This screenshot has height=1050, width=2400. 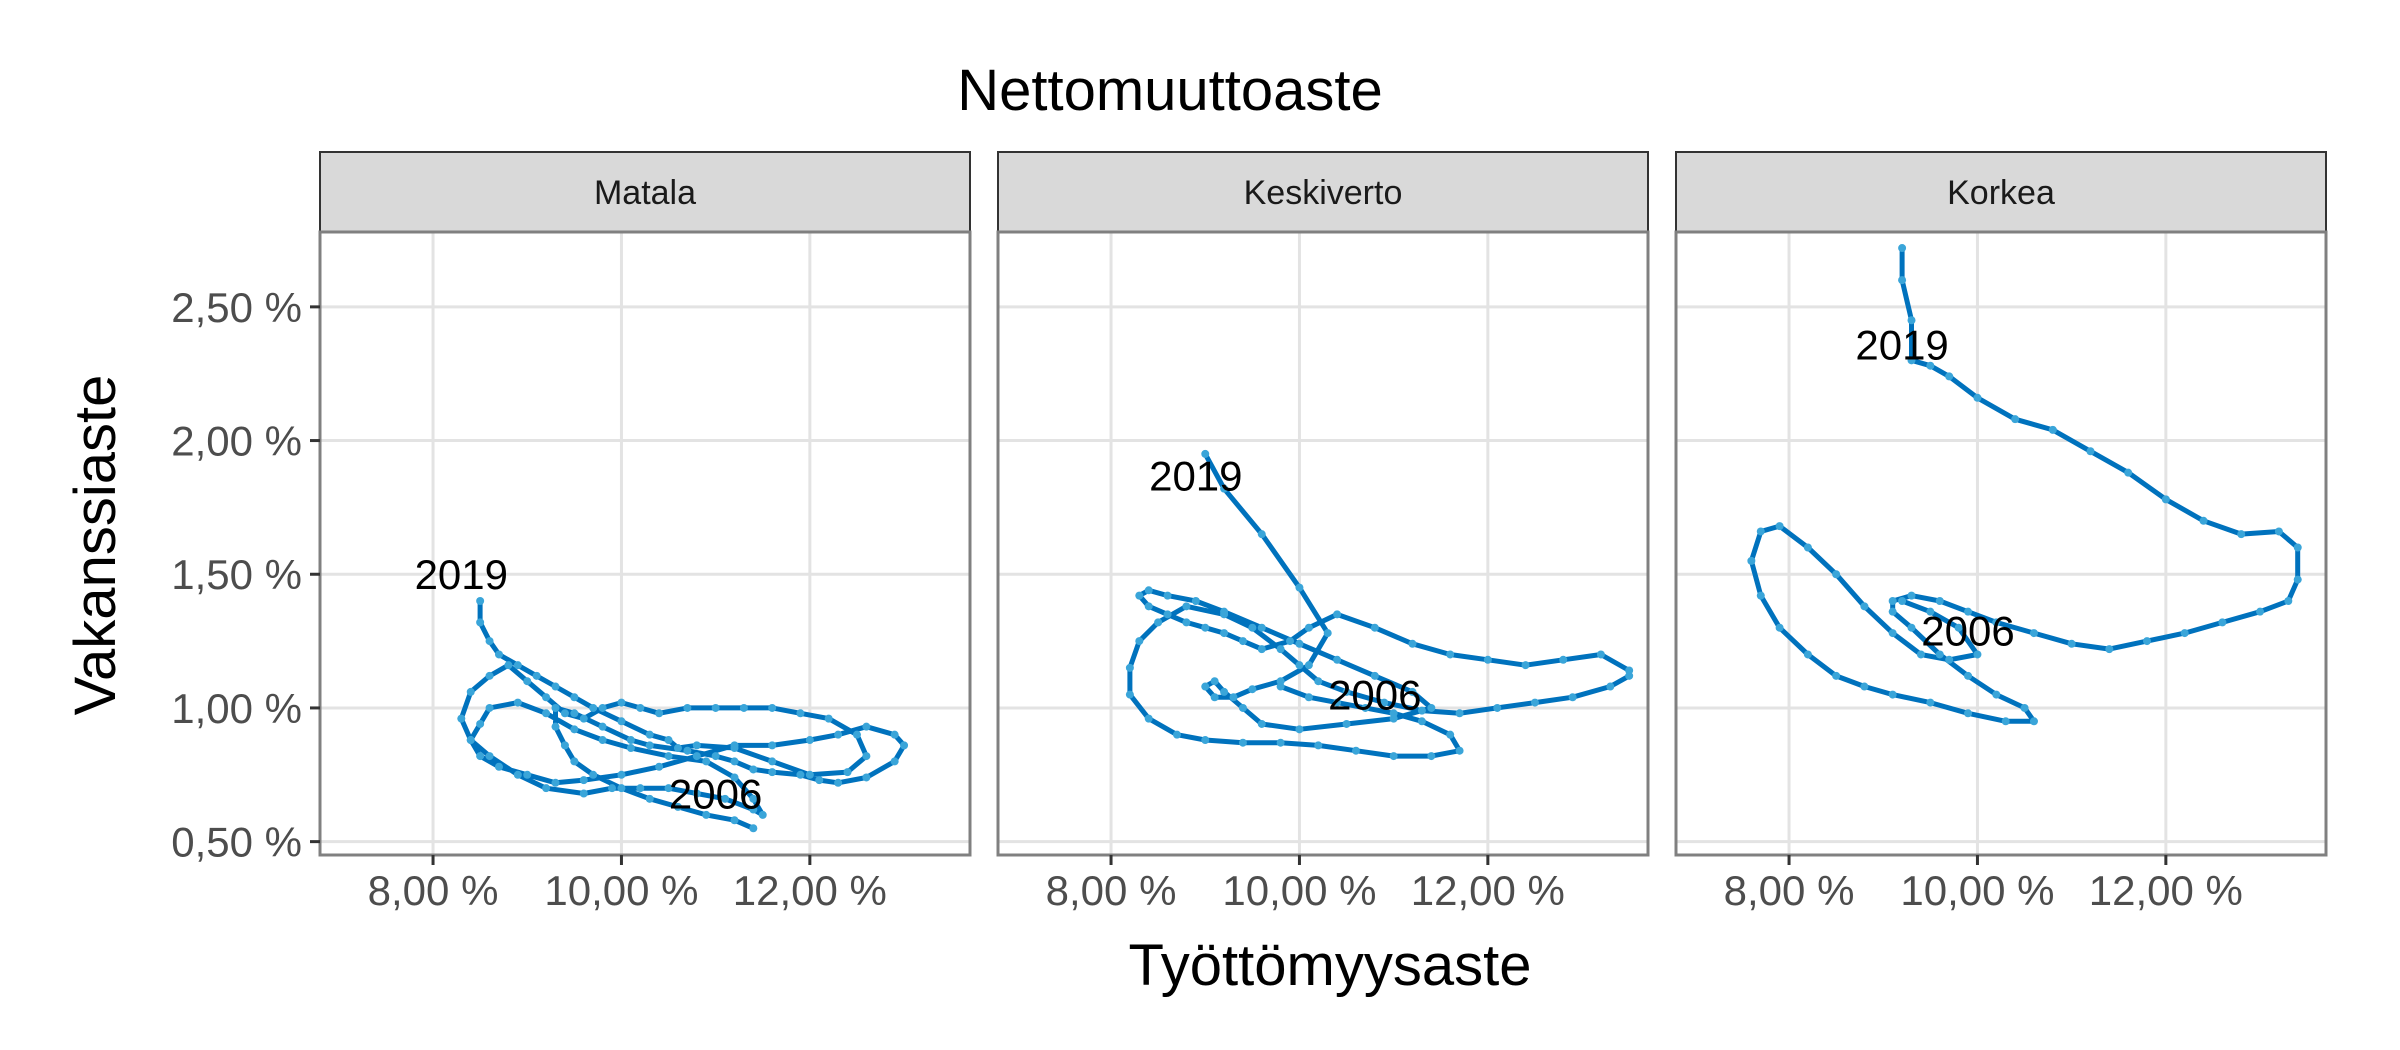 What do you see at coordinates (95, 545) in the screenshot?
I see `y-axis-title: Vakanssiaste` at bounding box center [95, 545].